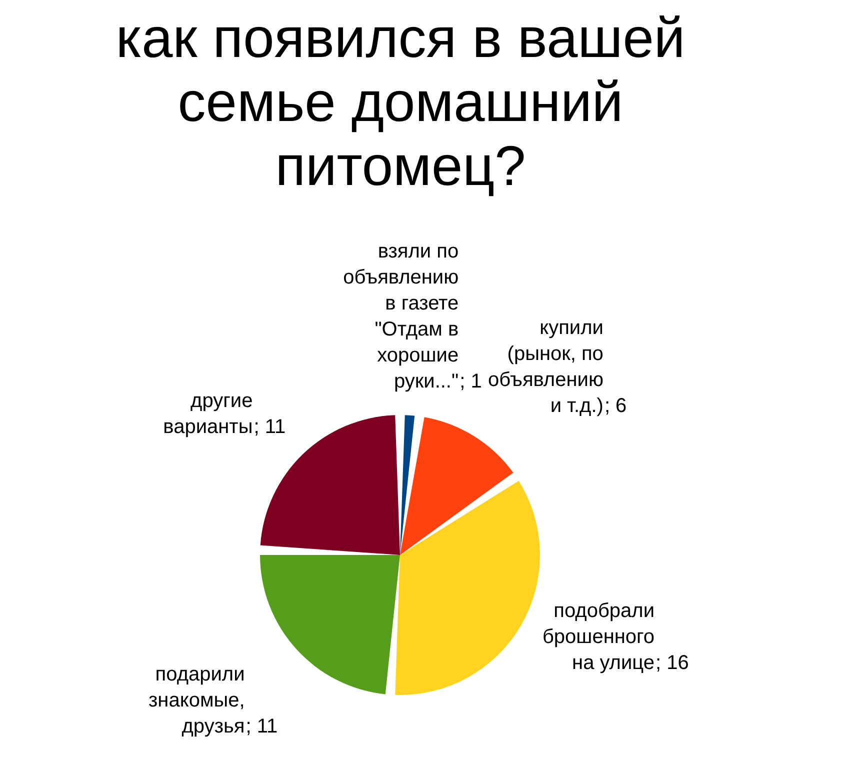  I want to click on data-label: ; 16, so click(672, 663).